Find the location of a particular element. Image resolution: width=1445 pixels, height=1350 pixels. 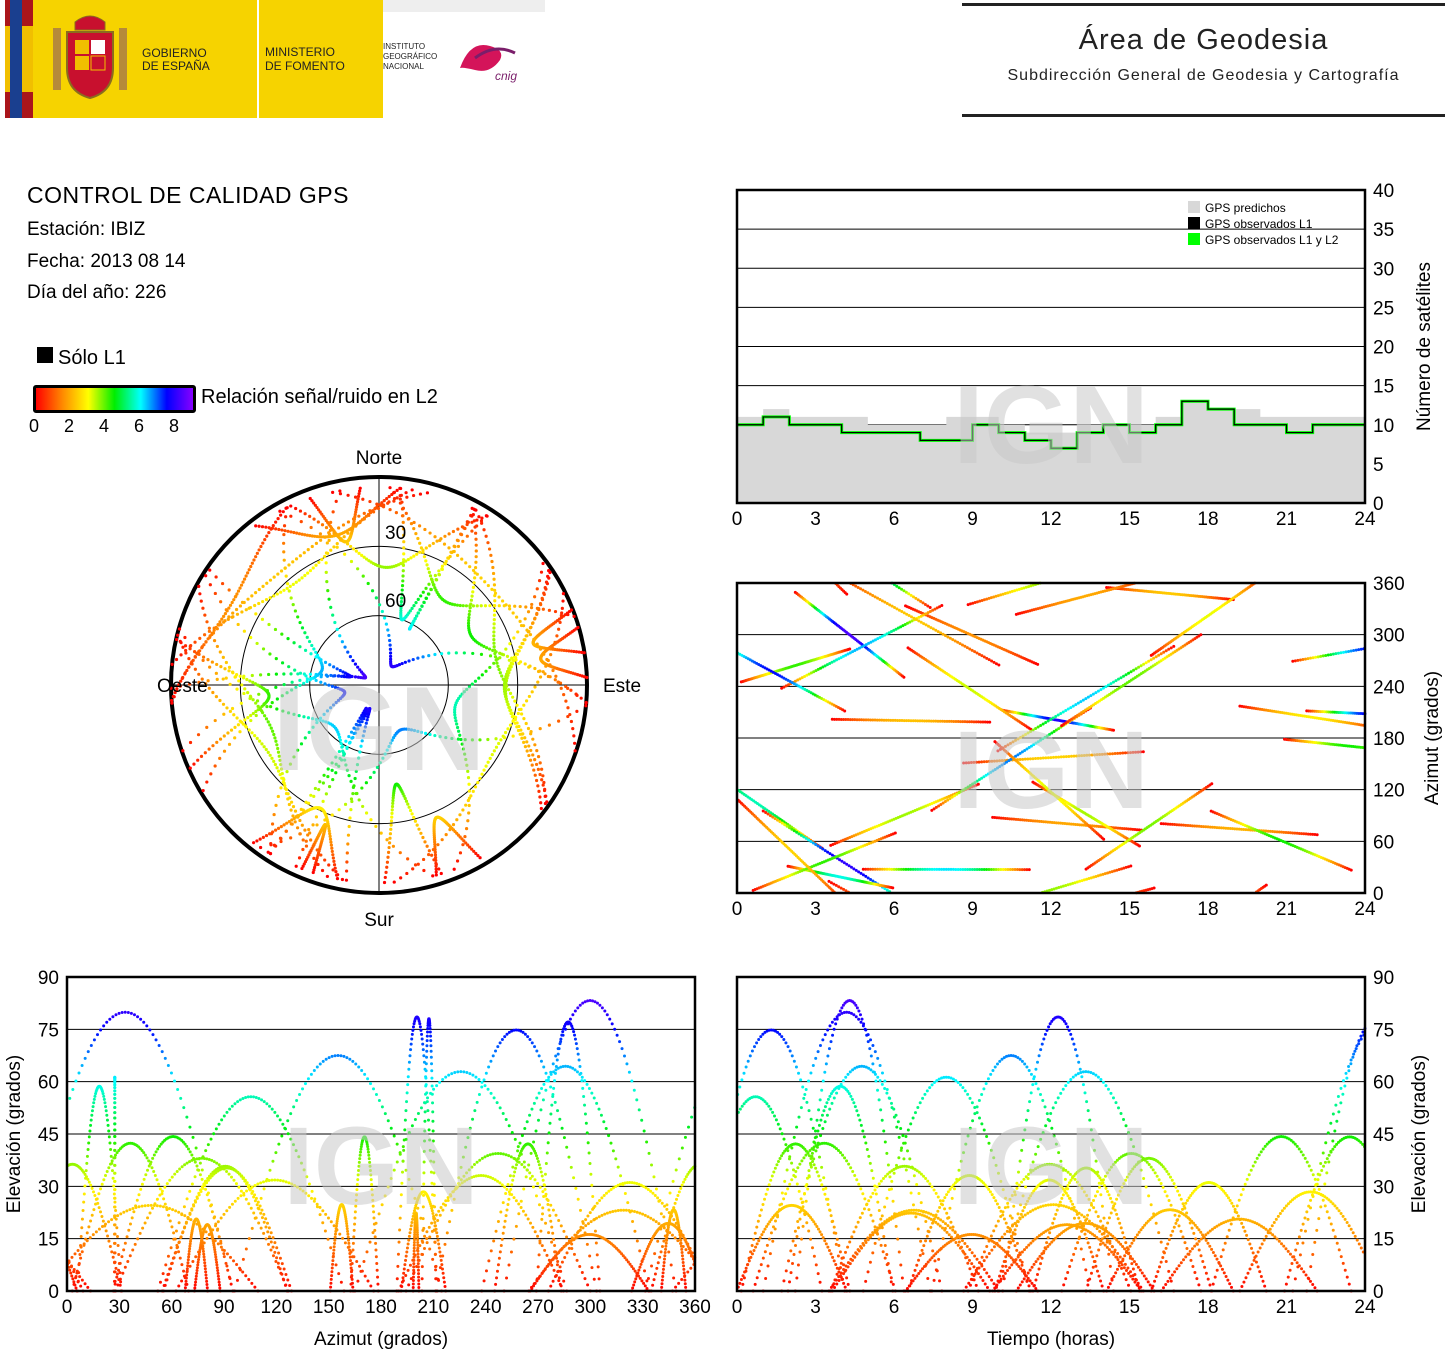

x-tick-label: 9 is located at coordinates (972, 519).